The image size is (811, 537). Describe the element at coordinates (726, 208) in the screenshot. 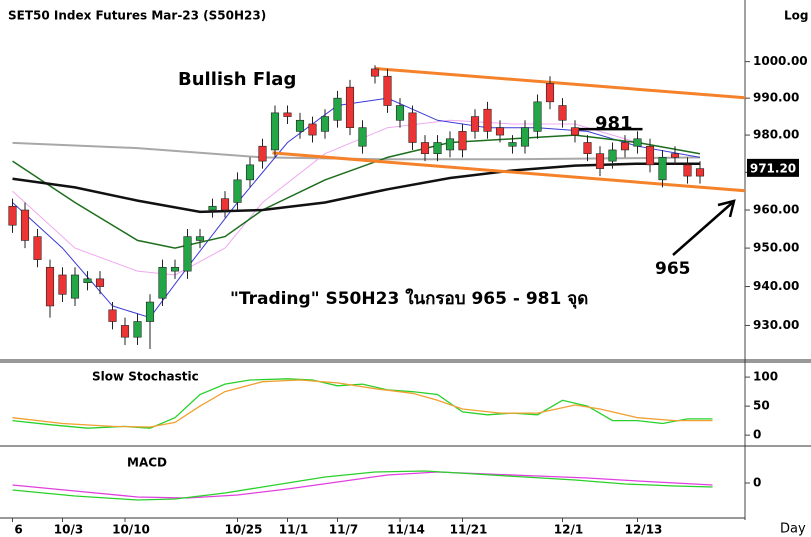

I see `arrow-head` at that location.